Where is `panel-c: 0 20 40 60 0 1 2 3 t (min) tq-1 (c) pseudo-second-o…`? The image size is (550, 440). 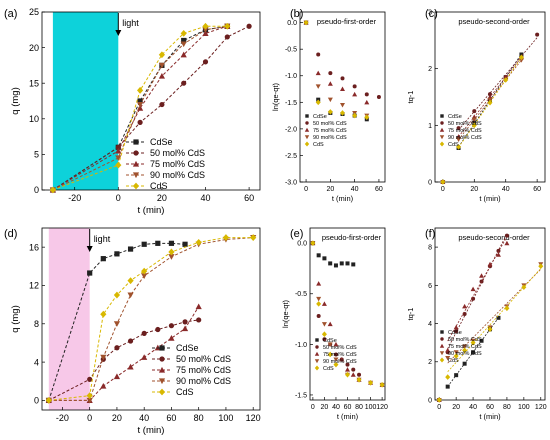 panel-c: 0 20 40 60 0 1 2 3 t (min) tq-1 (c) pseudo-second-o… is located at coordinates (476, 105).